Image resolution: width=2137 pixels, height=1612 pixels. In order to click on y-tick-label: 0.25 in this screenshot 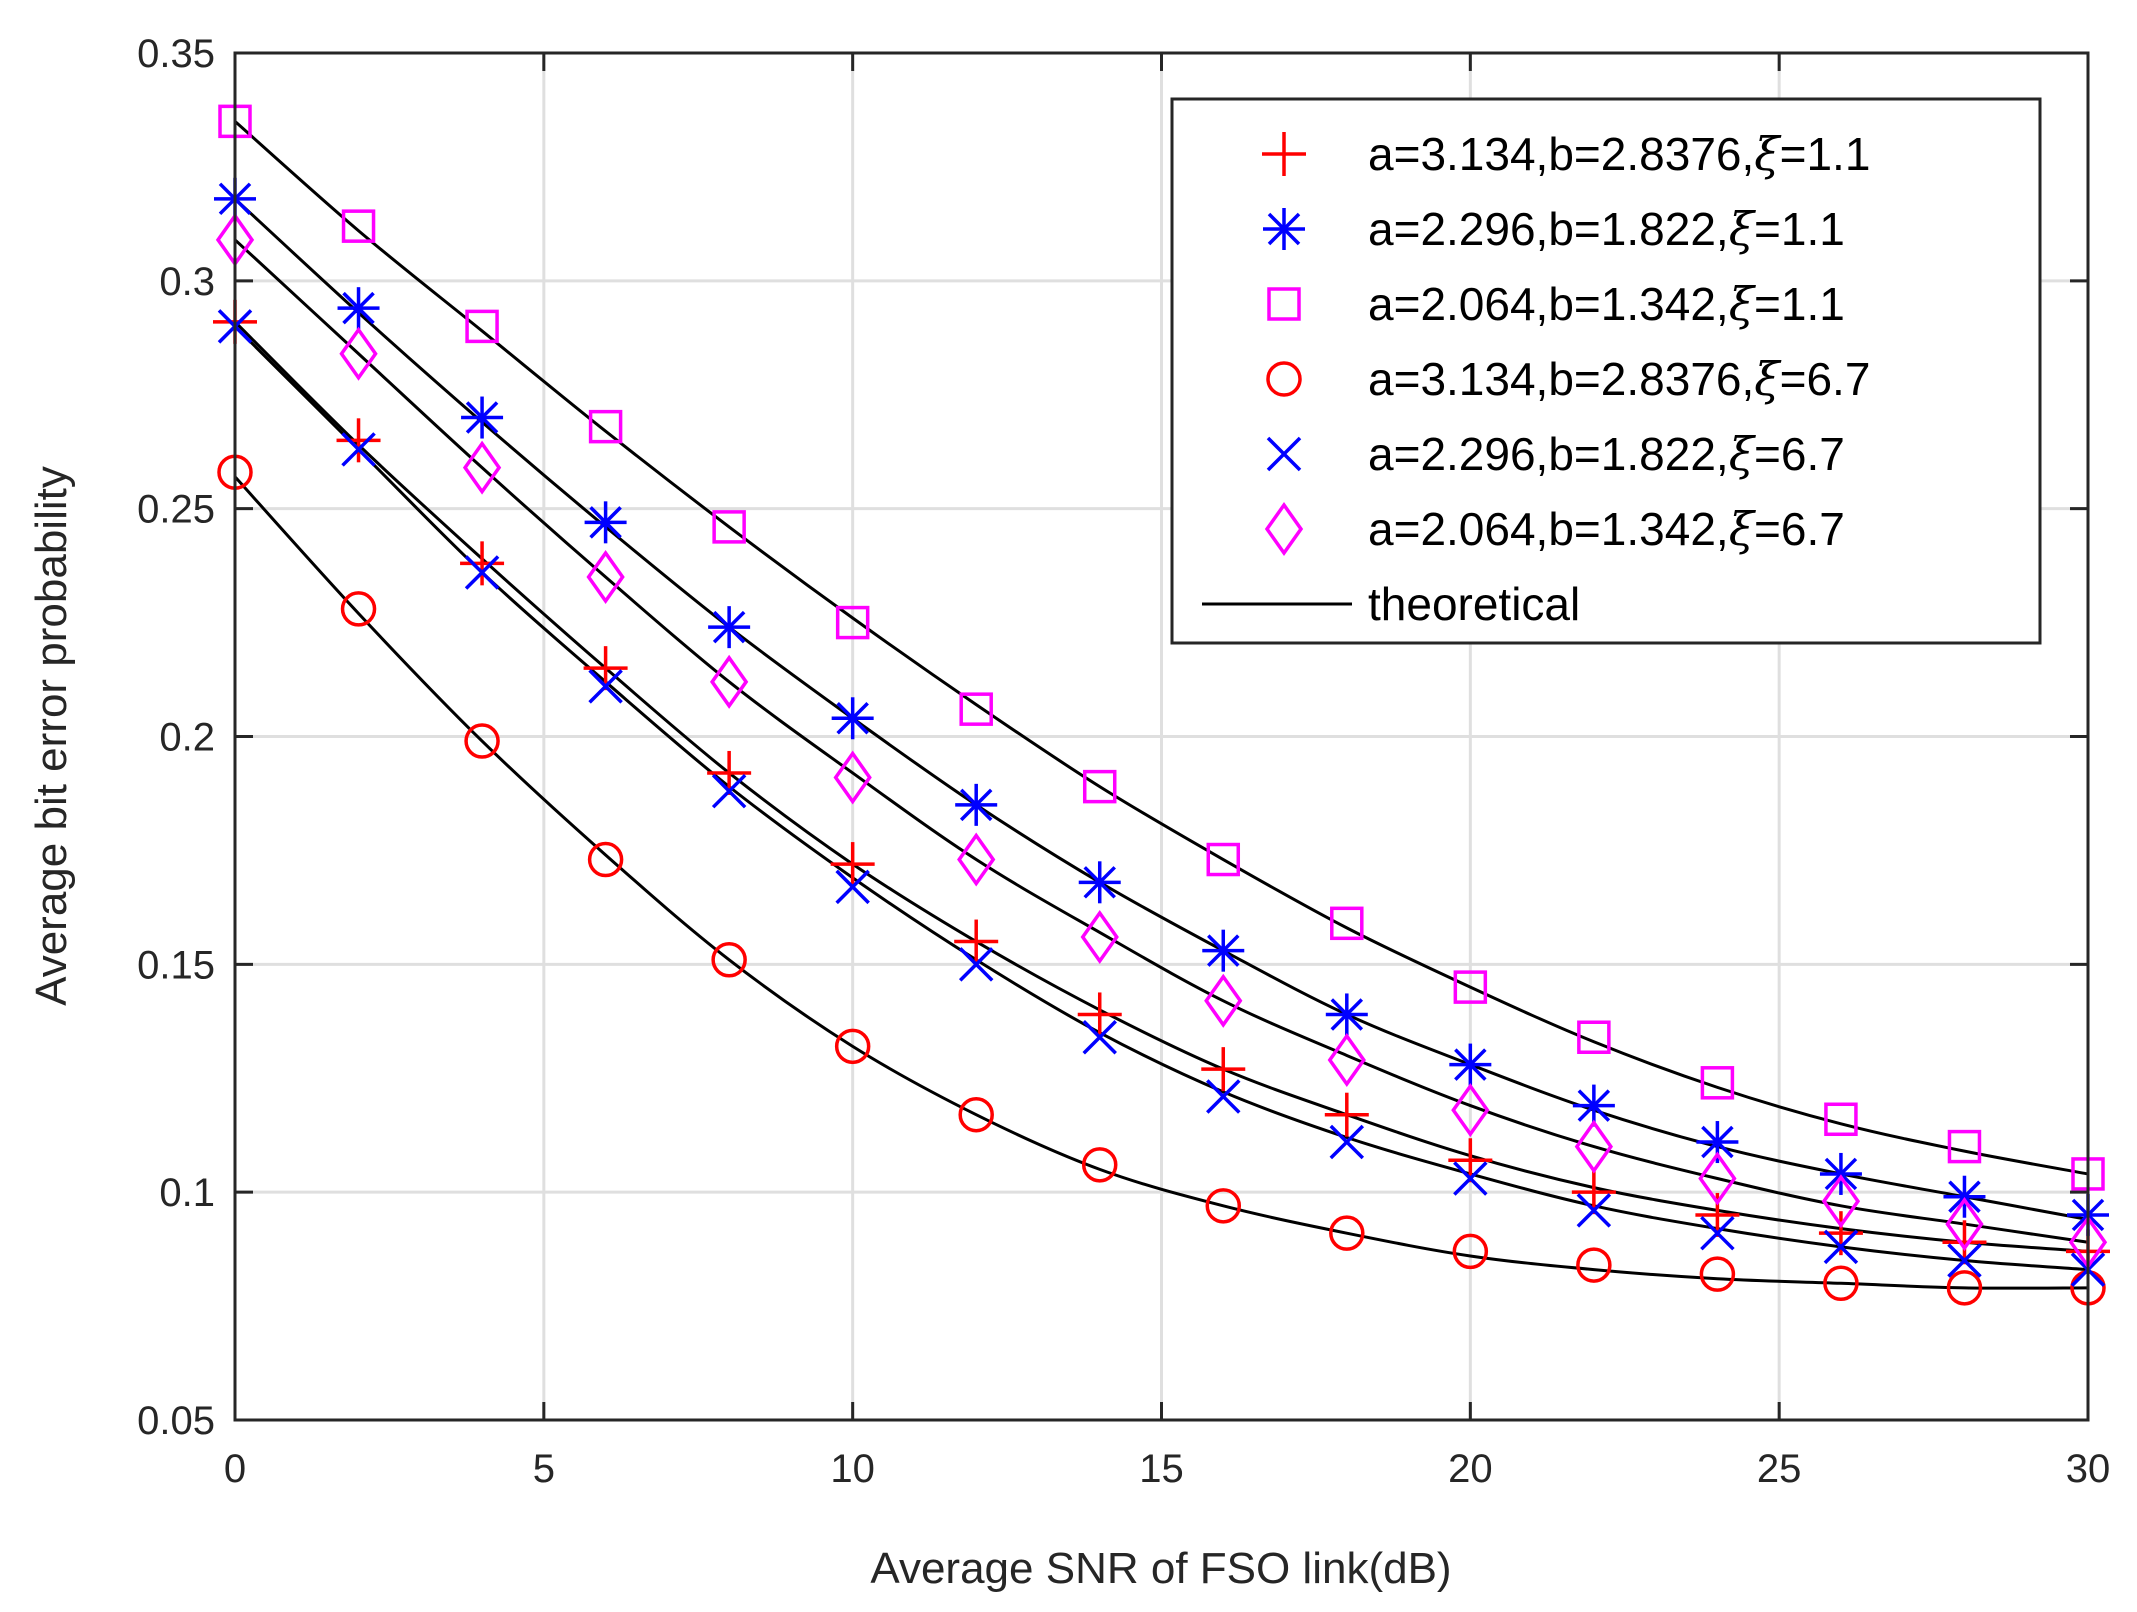, I will do `click(176, 510)`.